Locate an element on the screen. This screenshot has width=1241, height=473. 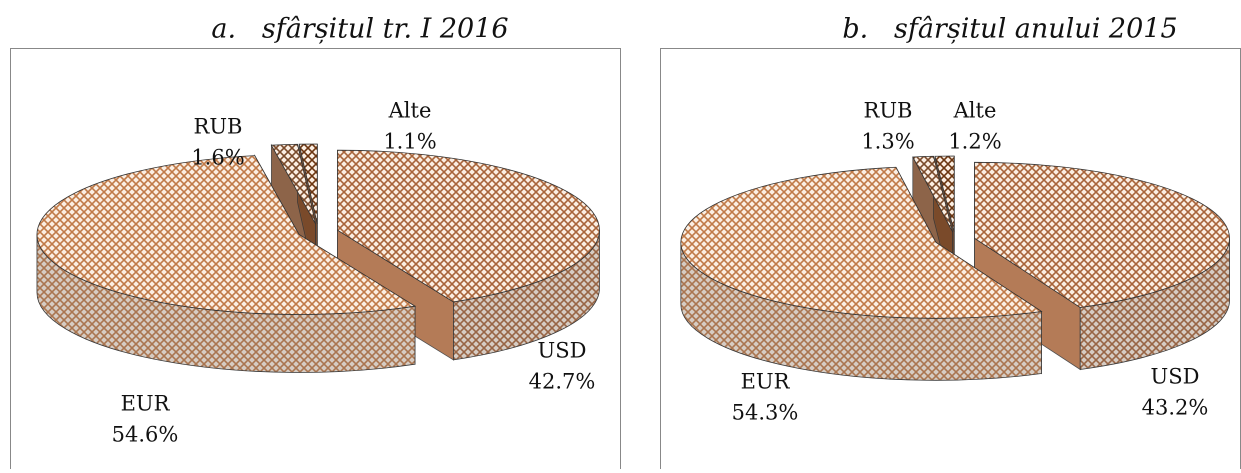
chart-title: a. sfârșitul tr. I 2016 is located at coordinates (359, 29).